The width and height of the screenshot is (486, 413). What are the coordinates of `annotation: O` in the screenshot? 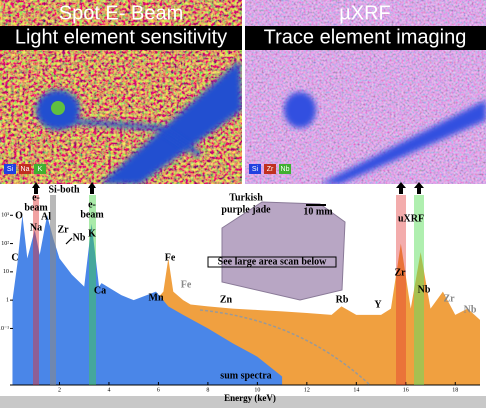 It's located at (19, 215).